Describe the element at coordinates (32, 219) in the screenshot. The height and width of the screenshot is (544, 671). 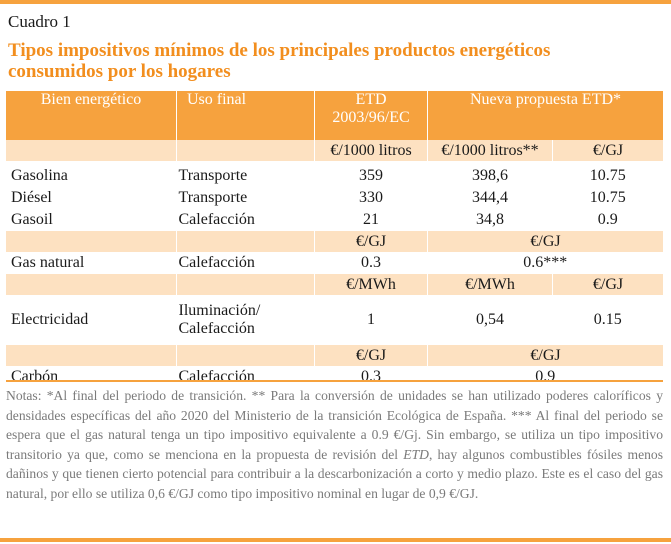
I see `cell-bien: Gasoil` at that location.